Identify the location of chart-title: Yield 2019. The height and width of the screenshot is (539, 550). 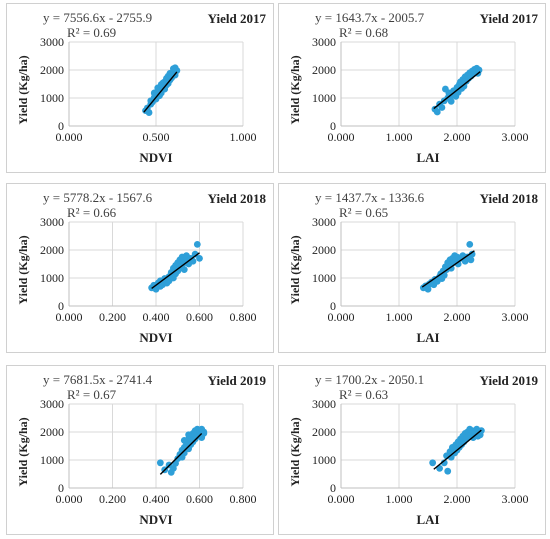
(509, 380).